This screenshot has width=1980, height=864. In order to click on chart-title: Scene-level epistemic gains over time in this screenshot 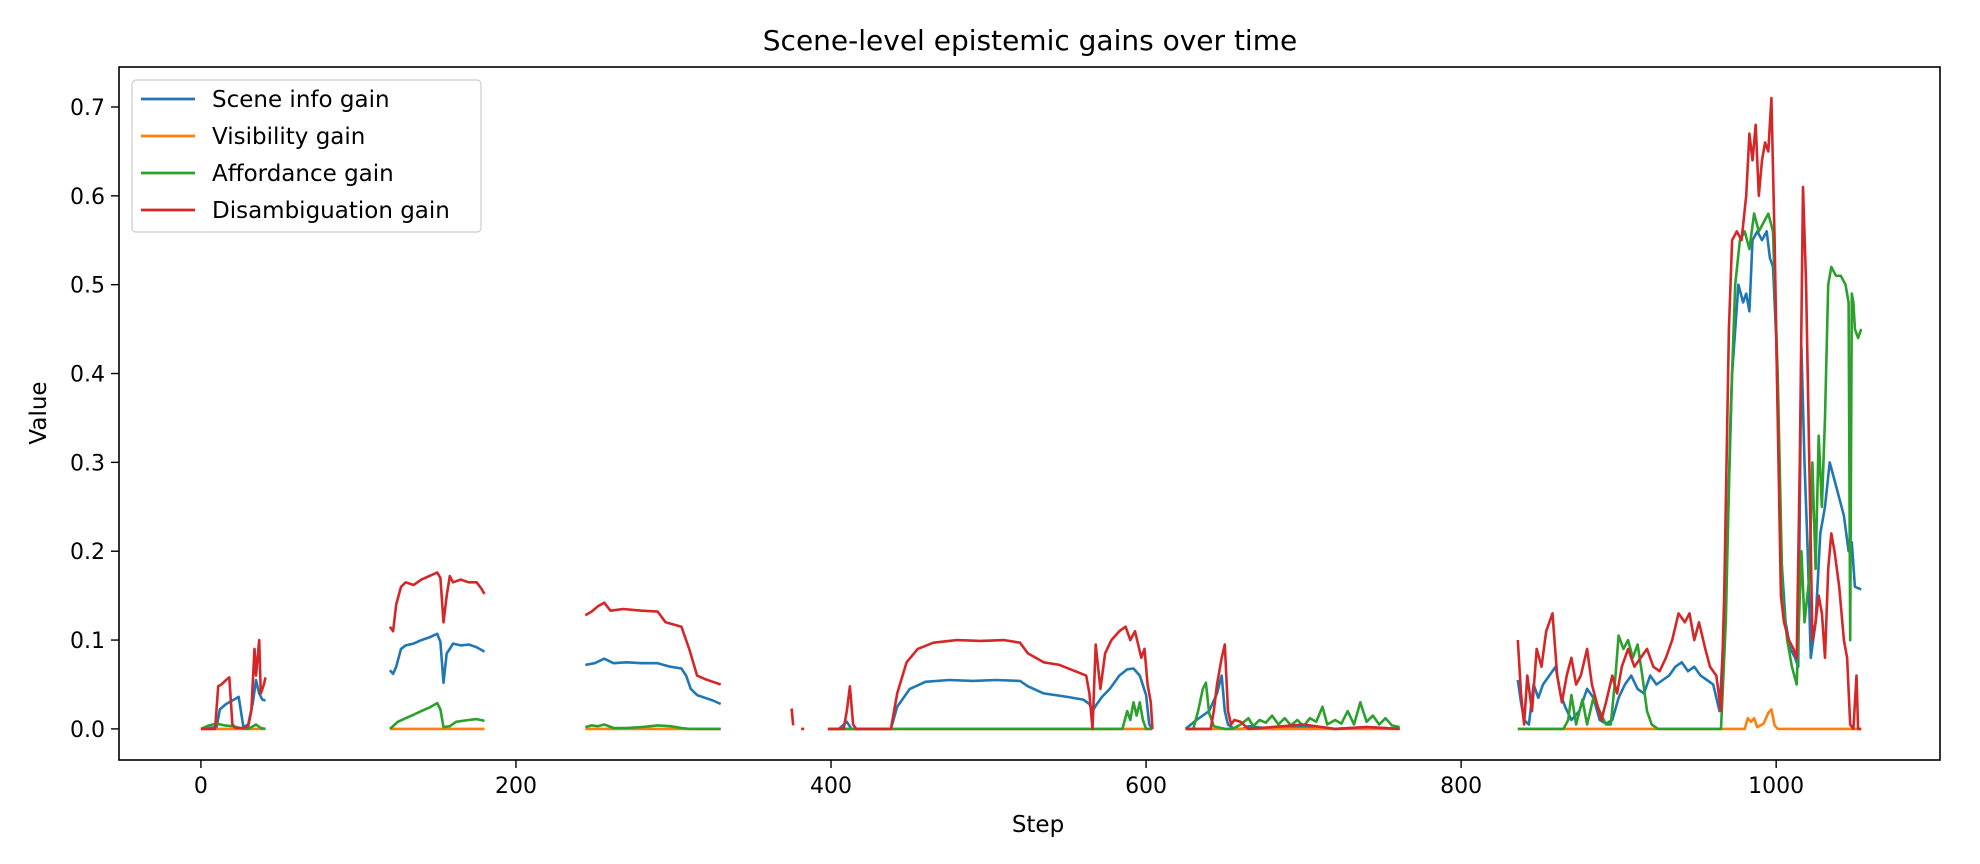, I will do `click(1030, 40)`.